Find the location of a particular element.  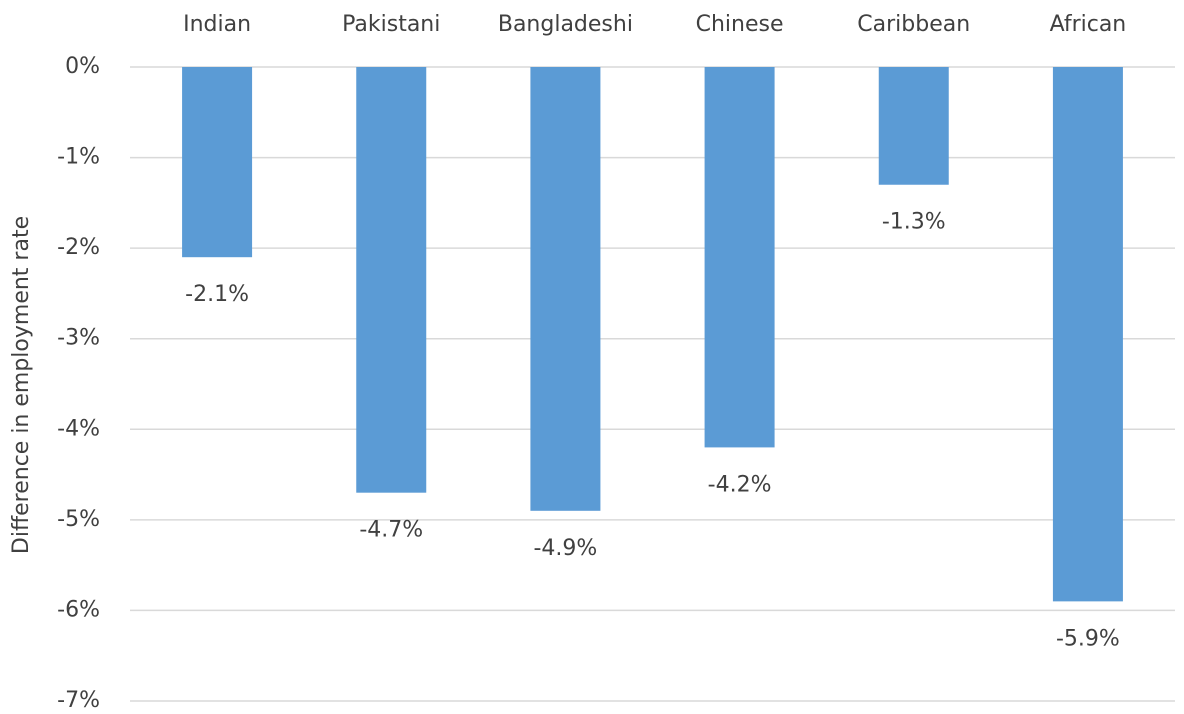

y-tick-label: -7% is located at coordinates (78, 700).